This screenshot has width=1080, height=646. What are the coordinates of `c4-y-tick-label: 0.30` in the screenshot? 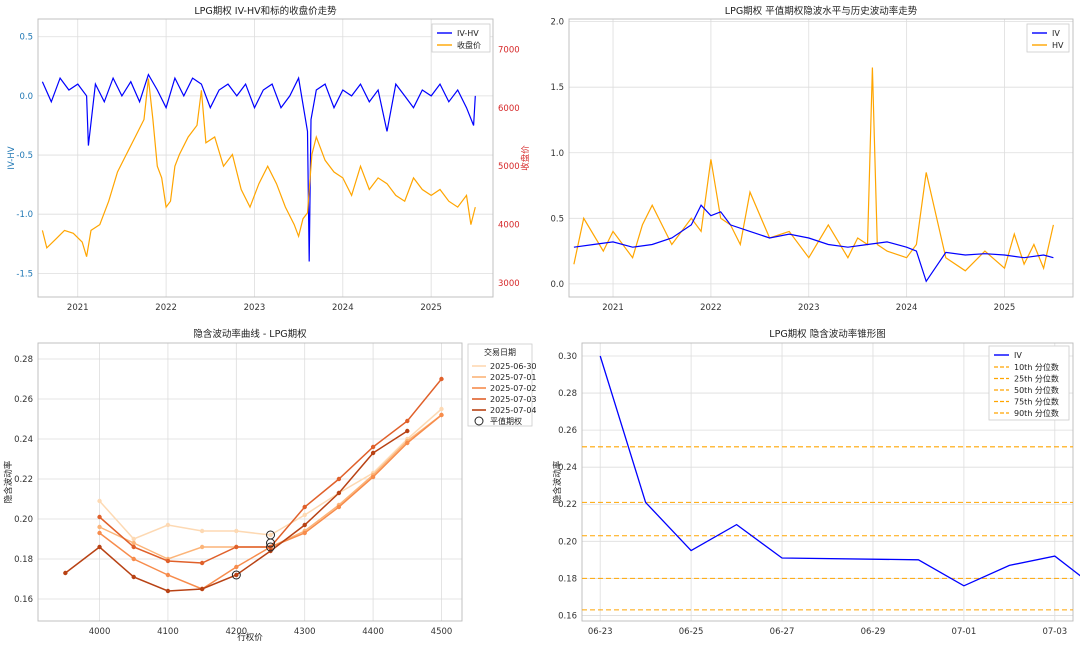 It's located at (567, 357).